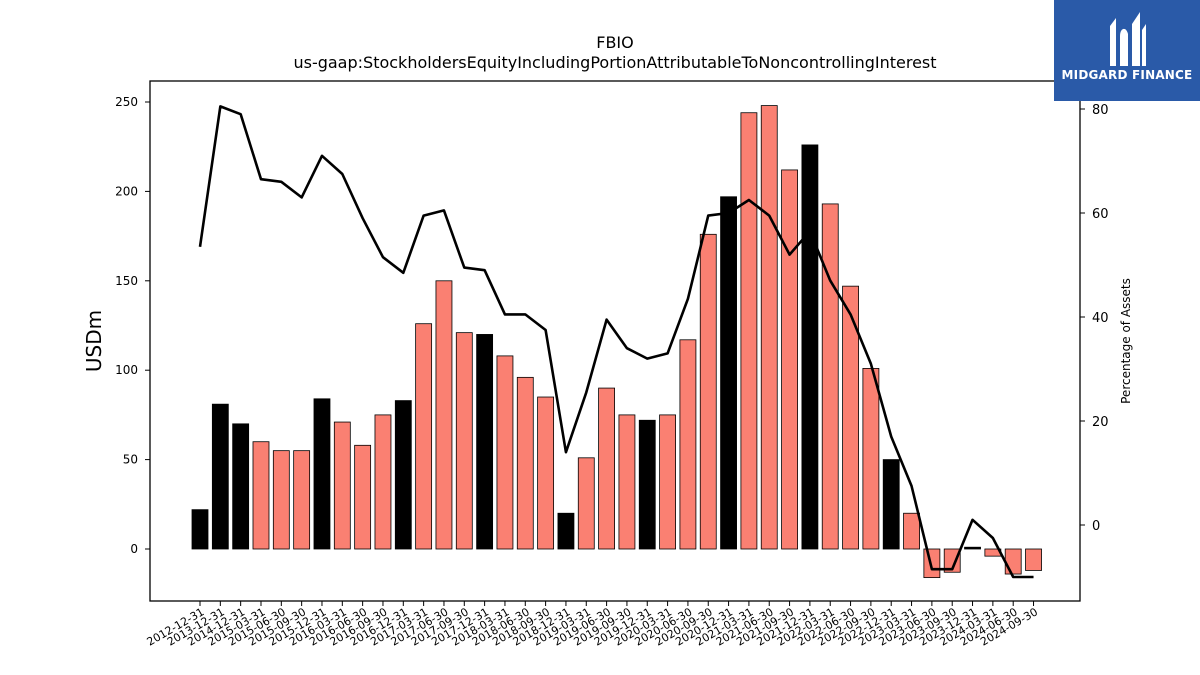 This screenshot has width=1200, height=675. I want to click on chart-title: FBIO, so click(615, 42).